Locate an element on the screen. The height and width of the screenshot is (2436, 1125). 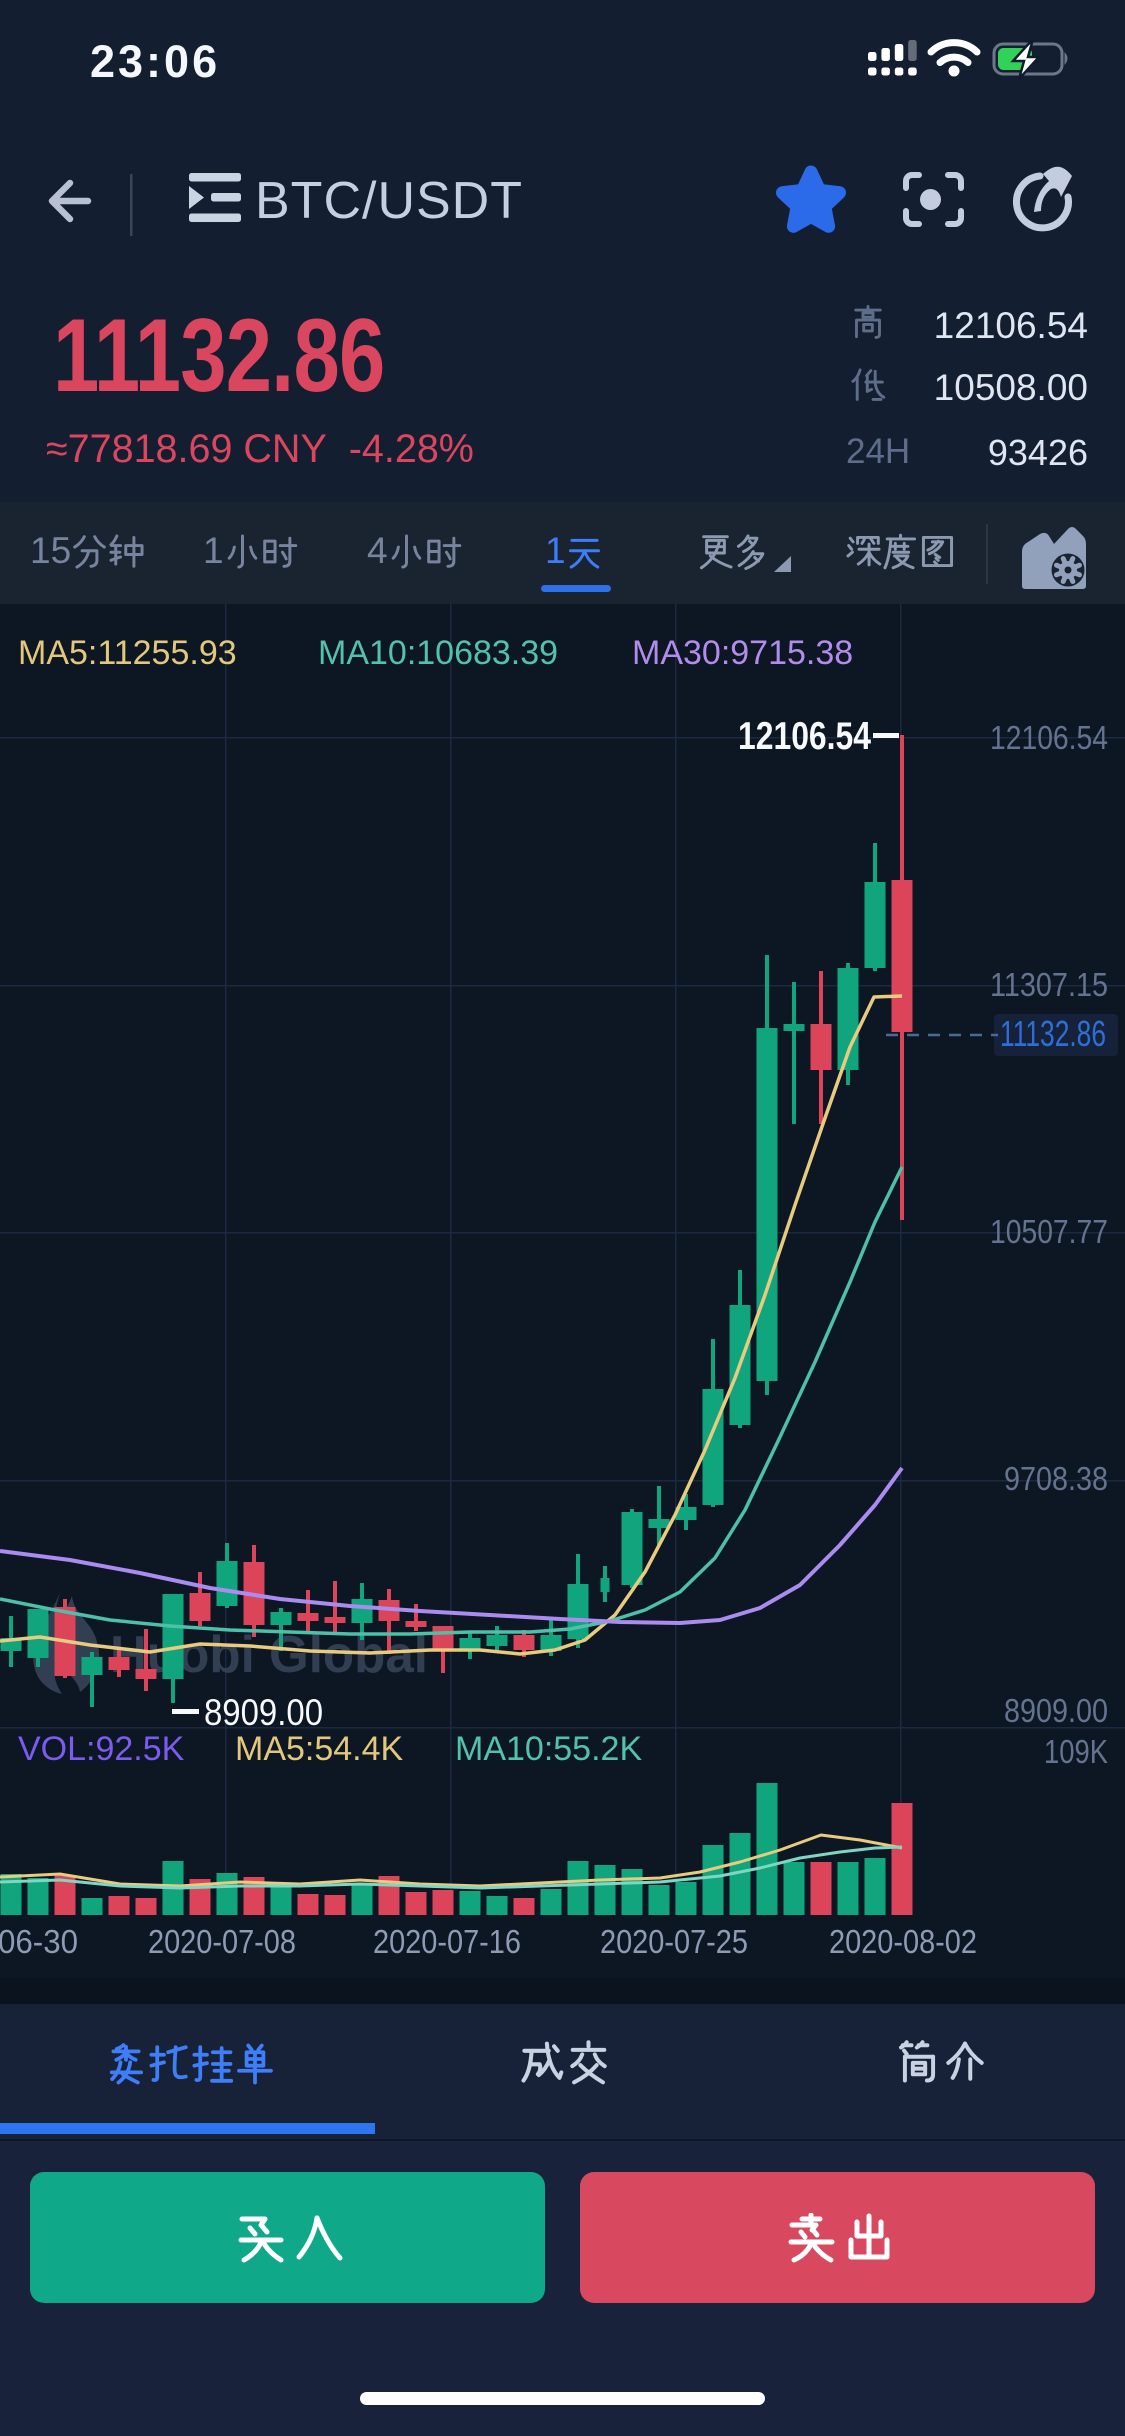
svg-text: 9708.38 is located at coordinates (1056, 1478).